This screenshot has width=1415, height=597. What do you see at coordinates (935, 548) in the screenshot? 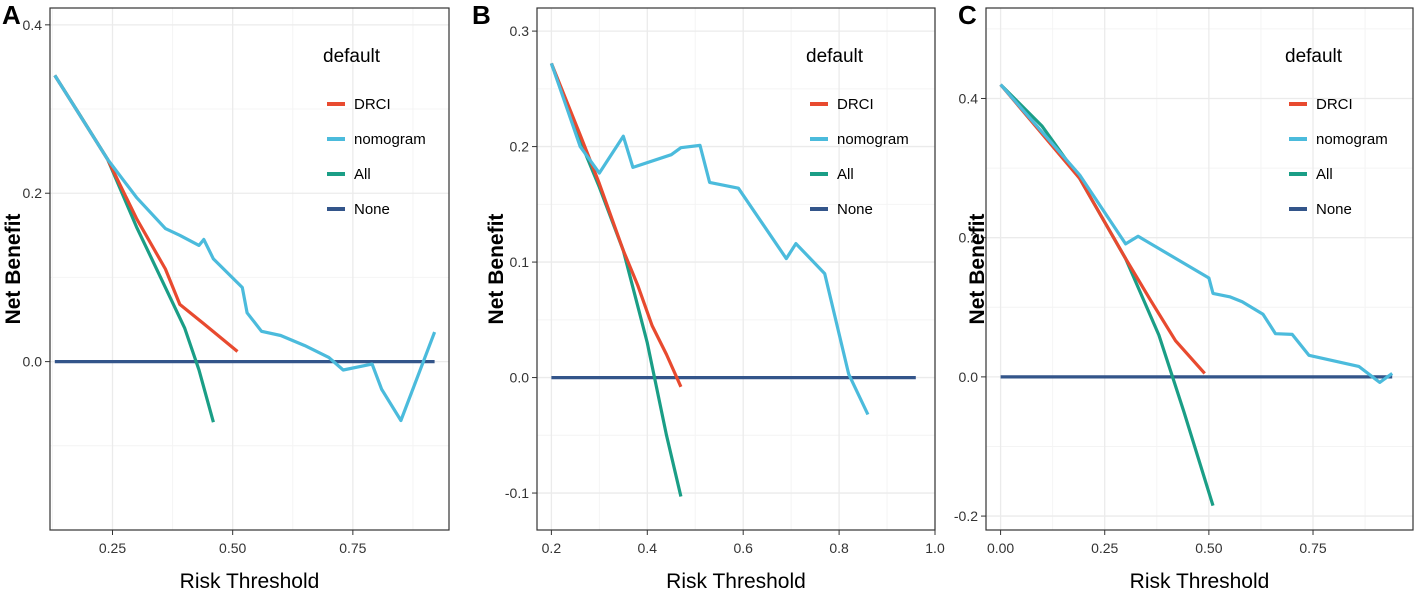
I see `x-tick-label: 1.0` at bounding box center [935, 548].